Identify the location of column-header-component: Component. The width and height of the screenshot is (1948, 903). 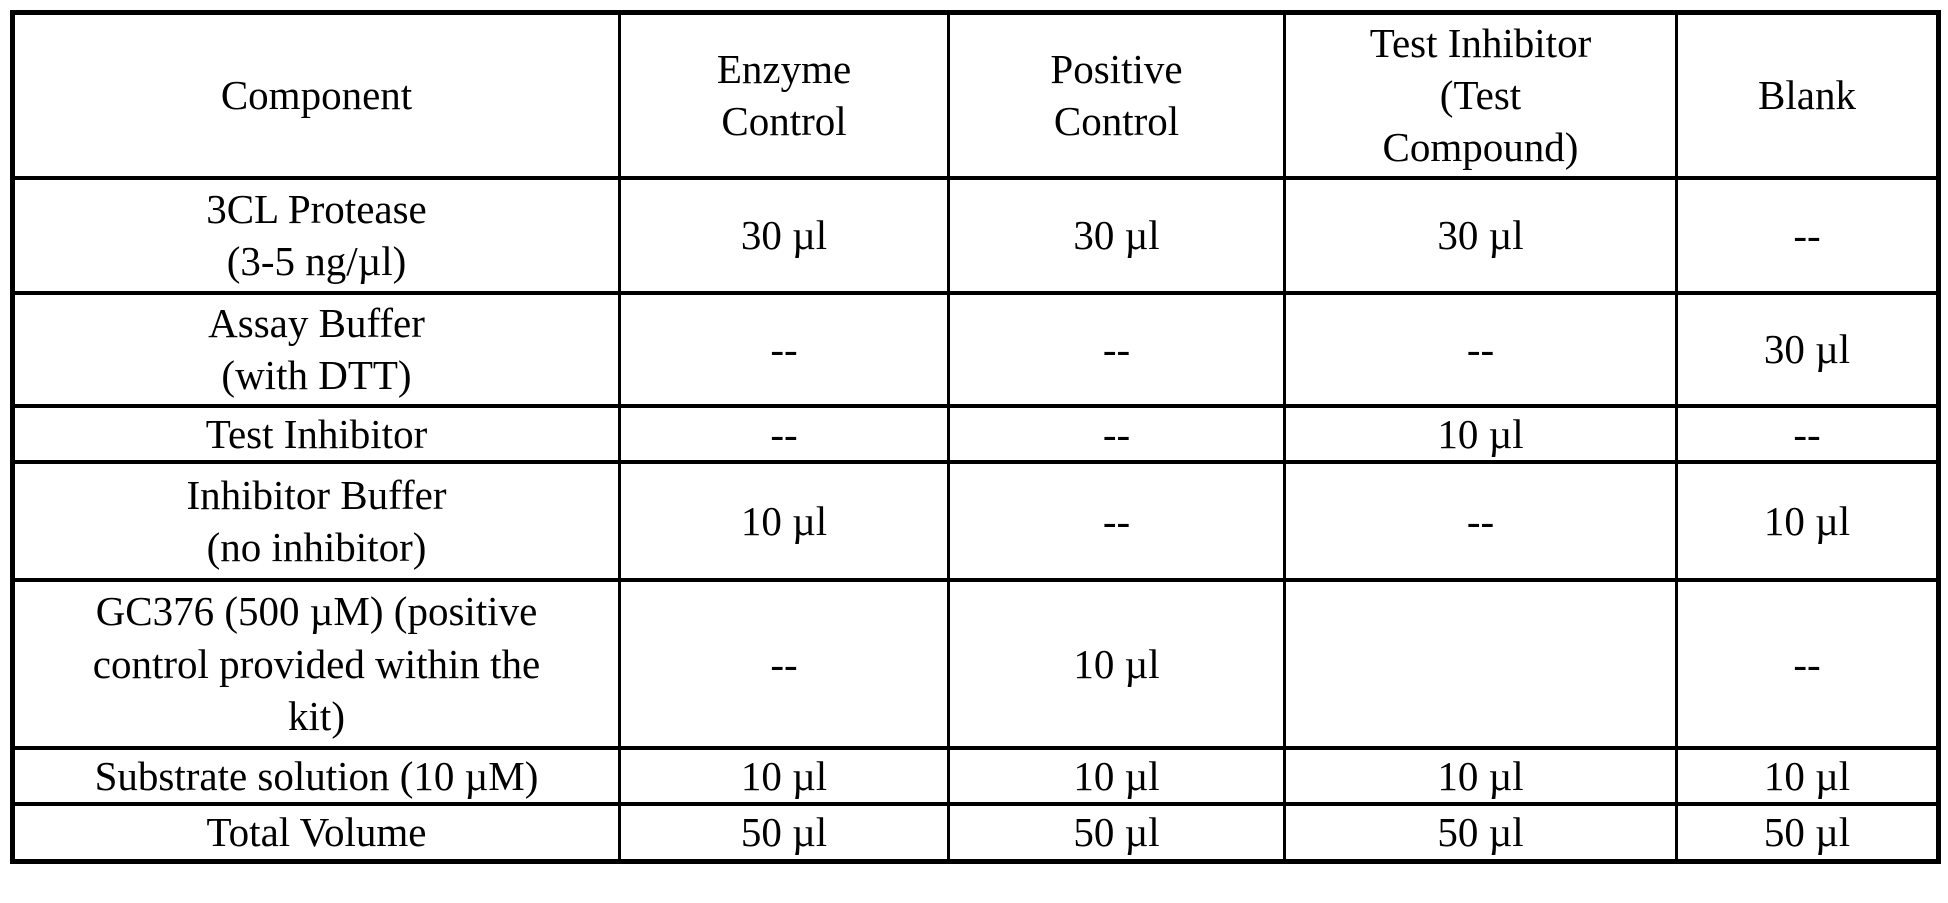
(316, 95).